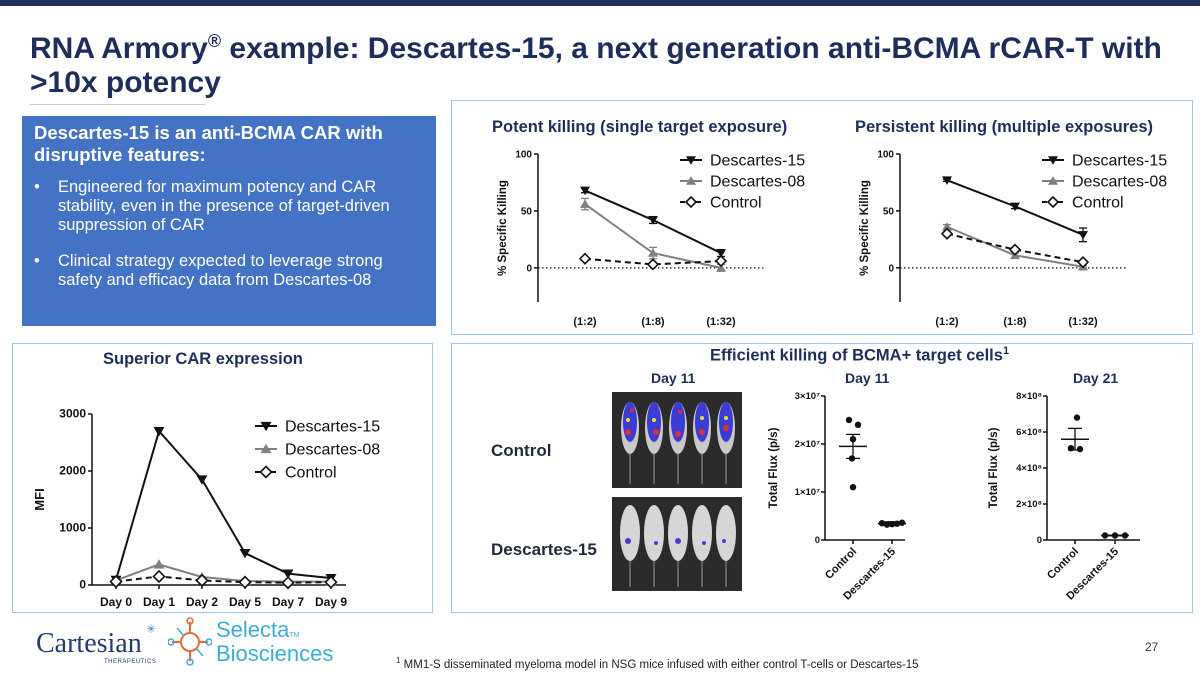  I want to click on x-tick-label-day-0: Day 0, so click(116, 602).